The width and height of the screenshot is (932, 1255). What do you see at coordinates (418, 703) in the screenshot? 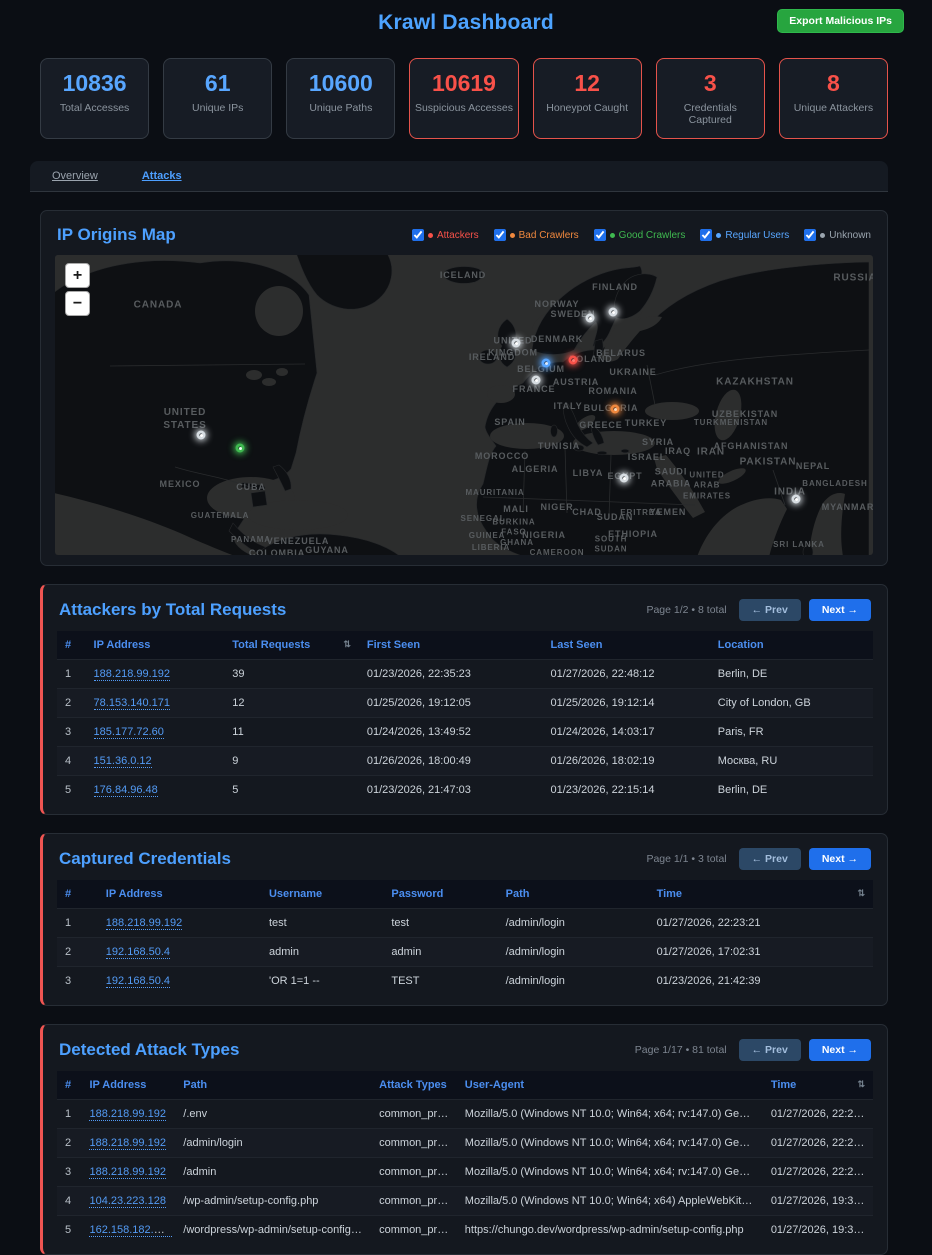
I see `table-cell: 01/25/2026, 19:12:05` at bounding box center [418, 703].